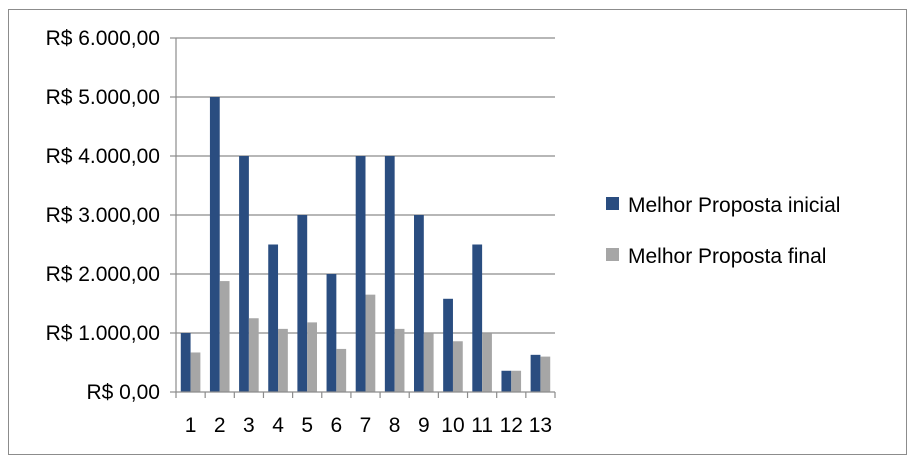  I want to click on y-tick-label: R$ 1.000,00, so click(103, 333).